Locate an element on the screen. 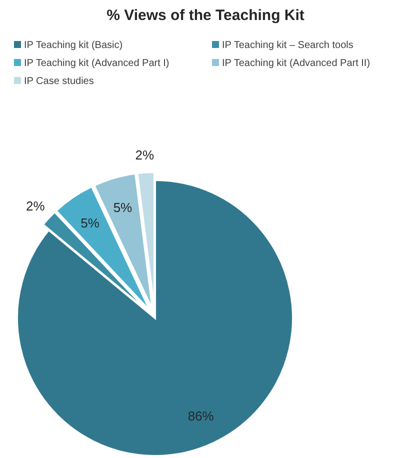  legend-label: IP Teaching kit (Advanced Part II) is located at coordinates (296, 63).